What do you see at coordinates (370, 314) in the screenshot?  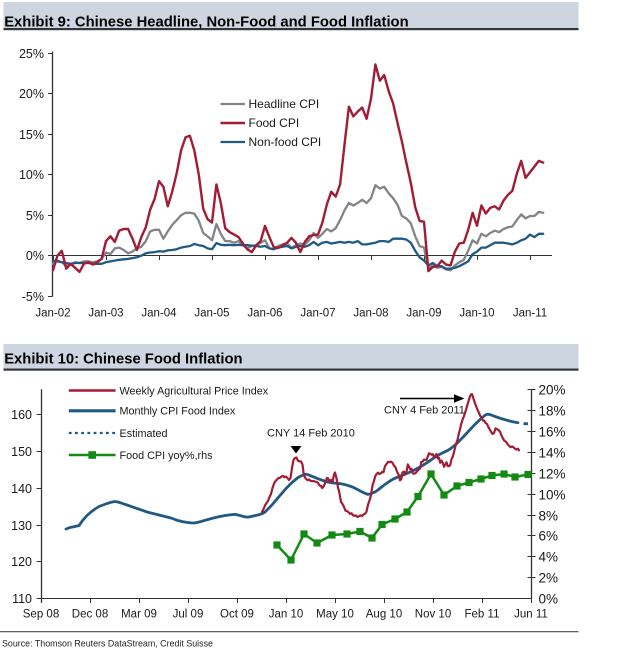 I see `svg-text: Jan-08` at bounding box center [370, 314].